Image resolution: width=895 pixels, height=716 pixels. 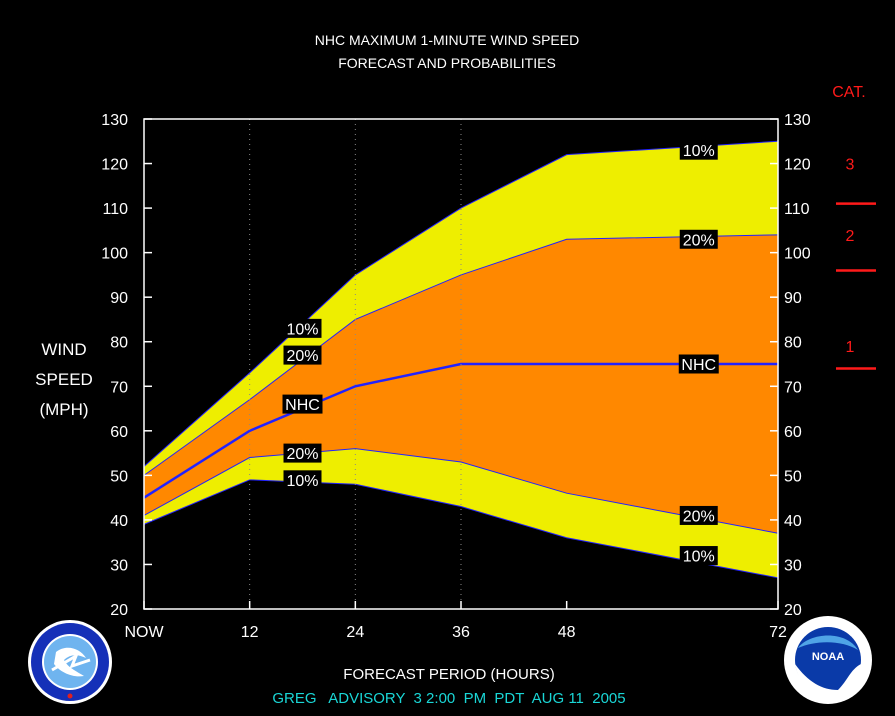 I want to click on y-tick-label-right: 80, so click(x=793, y=343).